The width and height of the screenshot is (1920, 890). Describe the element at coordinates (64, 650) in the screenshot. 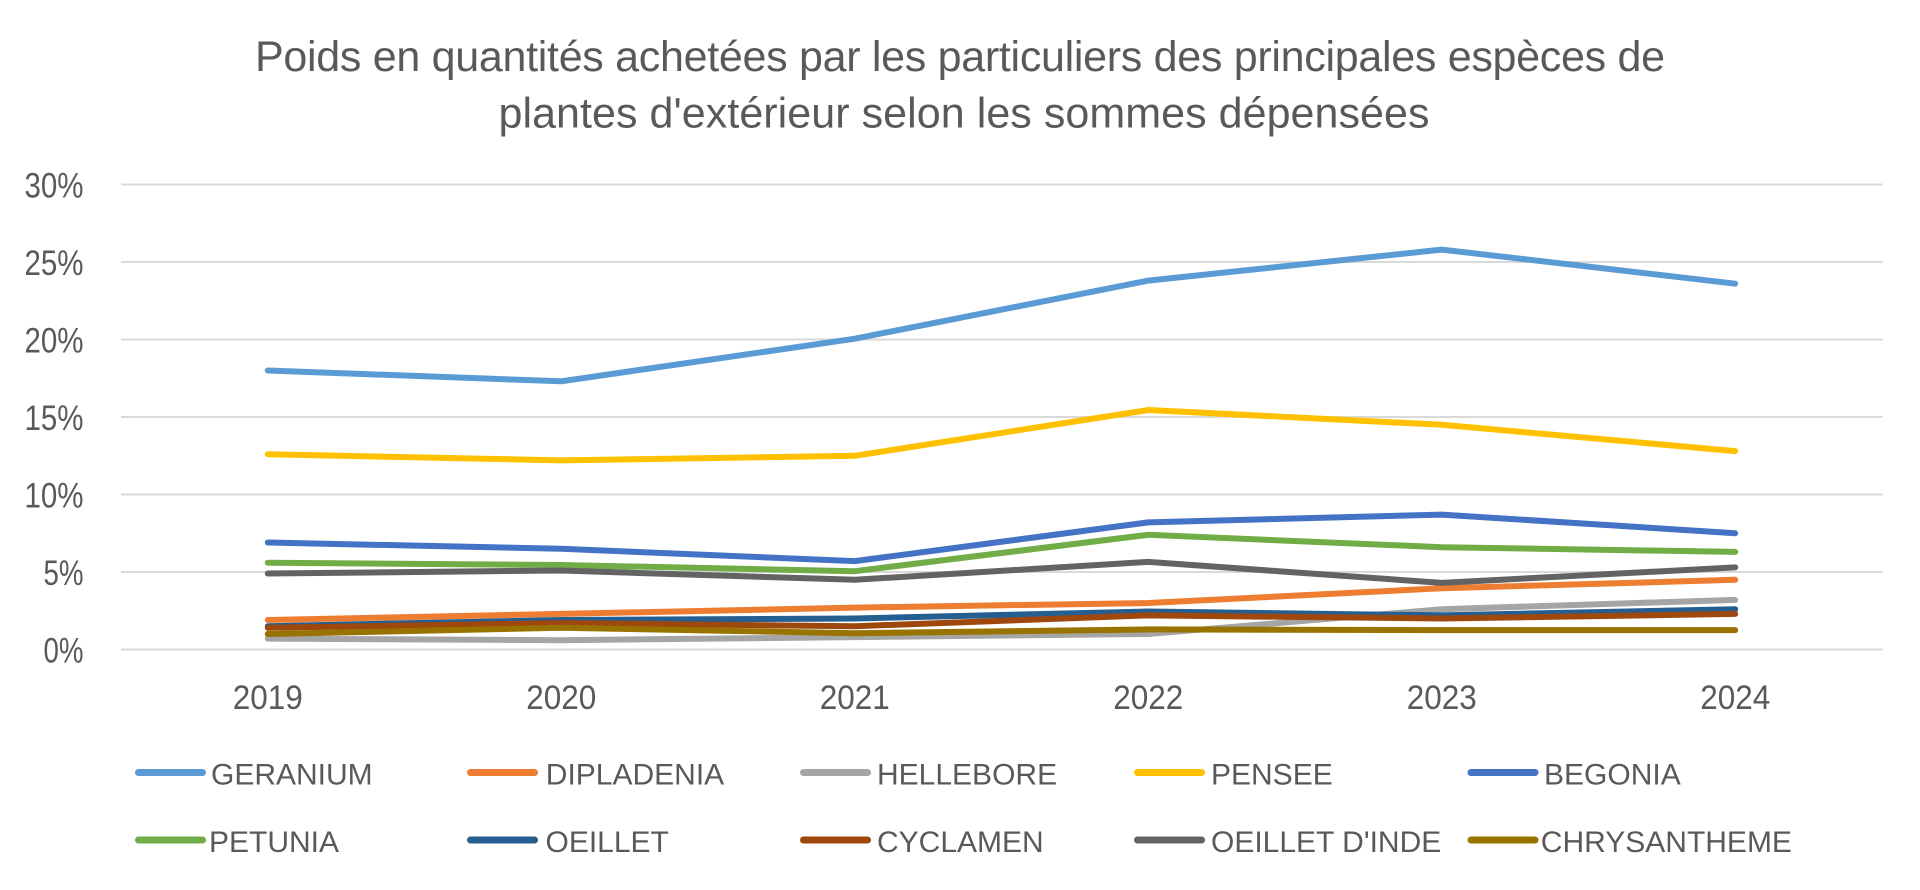

I see `svg-text: 0%` at that location.